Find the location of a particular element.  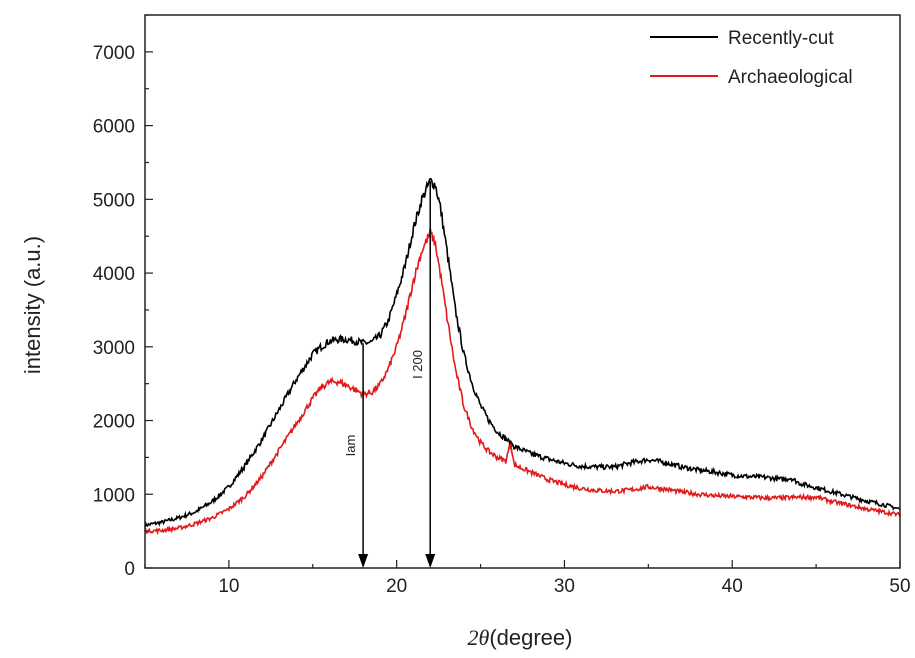

y-tick-label: 4000 is located at coordinates (114, 274).